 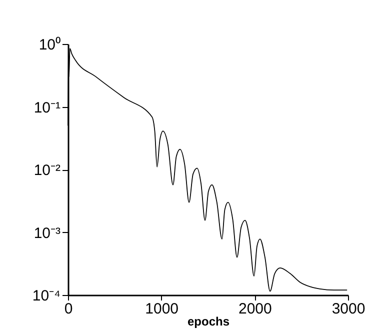 What do you see at coordinates (47, 170) in the screenshot?
I see `y-tick-label: 10⁻²` at bounding box center [47, 170].